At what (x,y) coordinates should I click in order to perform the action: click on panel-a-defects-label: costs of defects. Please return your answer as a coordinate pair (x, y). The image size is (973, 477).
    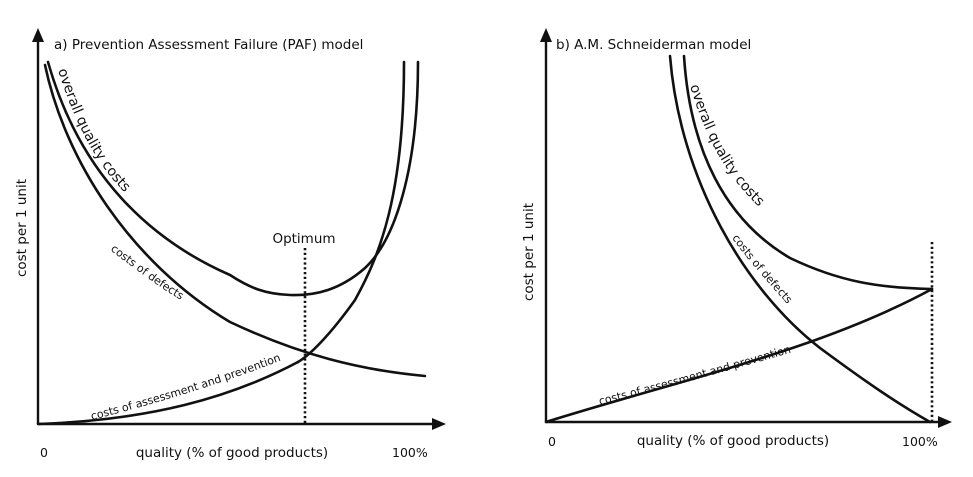
    Looking at the image, I should click on (147, 272).